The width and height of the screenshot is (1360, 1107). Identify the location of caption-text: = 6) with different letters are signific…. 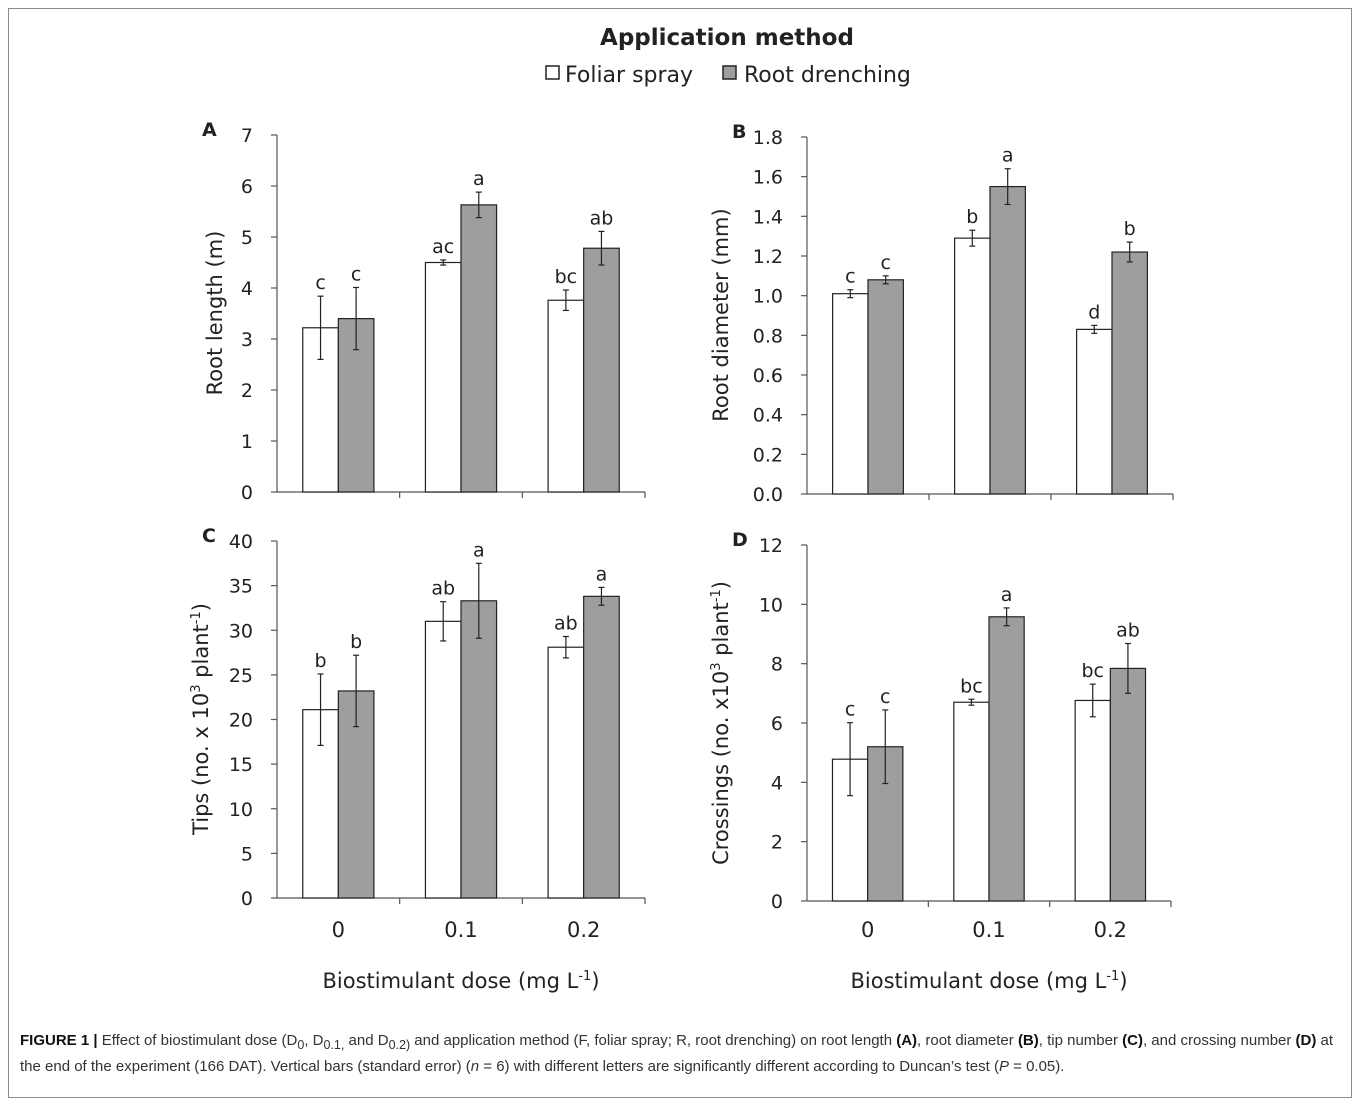
(739, 1066).